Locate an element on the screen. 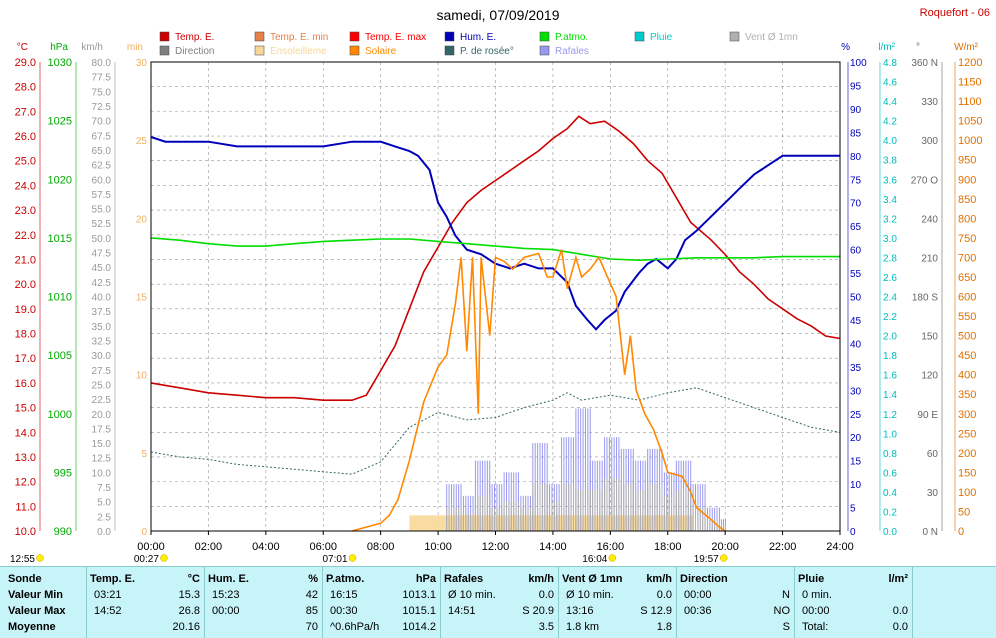 The height and width of the screenshot is (638, 996). dir-tick: 240 is located at coordinates (929, 219).